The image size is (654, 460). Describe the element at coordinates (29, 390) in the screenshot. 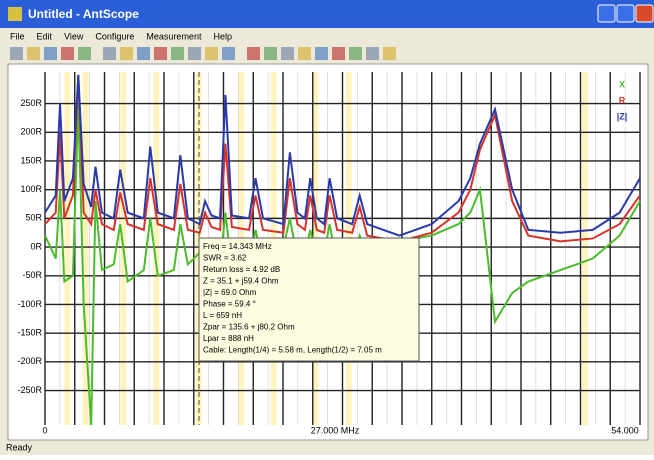

I see `y-tick-label: -250R` at that location.